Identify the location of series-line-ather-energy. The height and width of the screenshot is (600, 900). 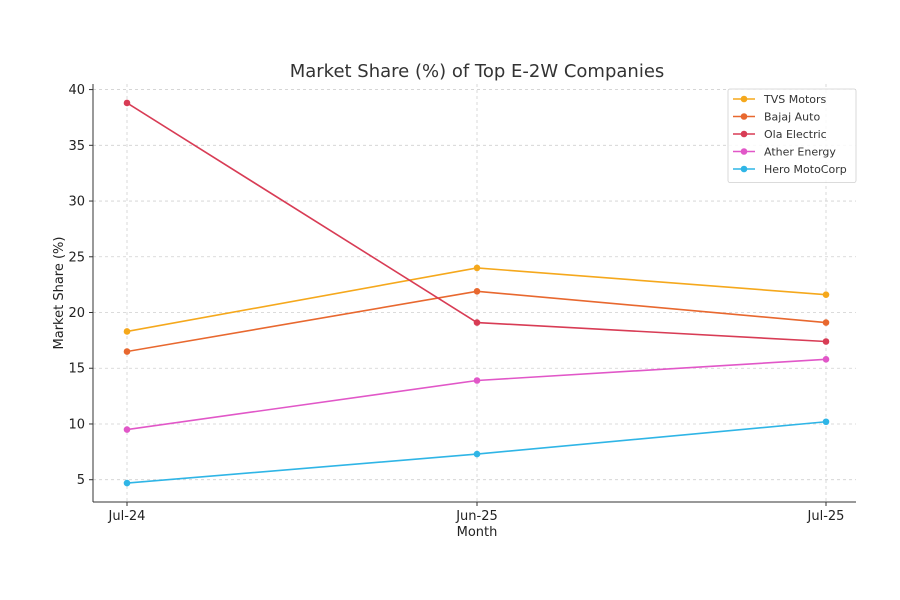
(476, 394).